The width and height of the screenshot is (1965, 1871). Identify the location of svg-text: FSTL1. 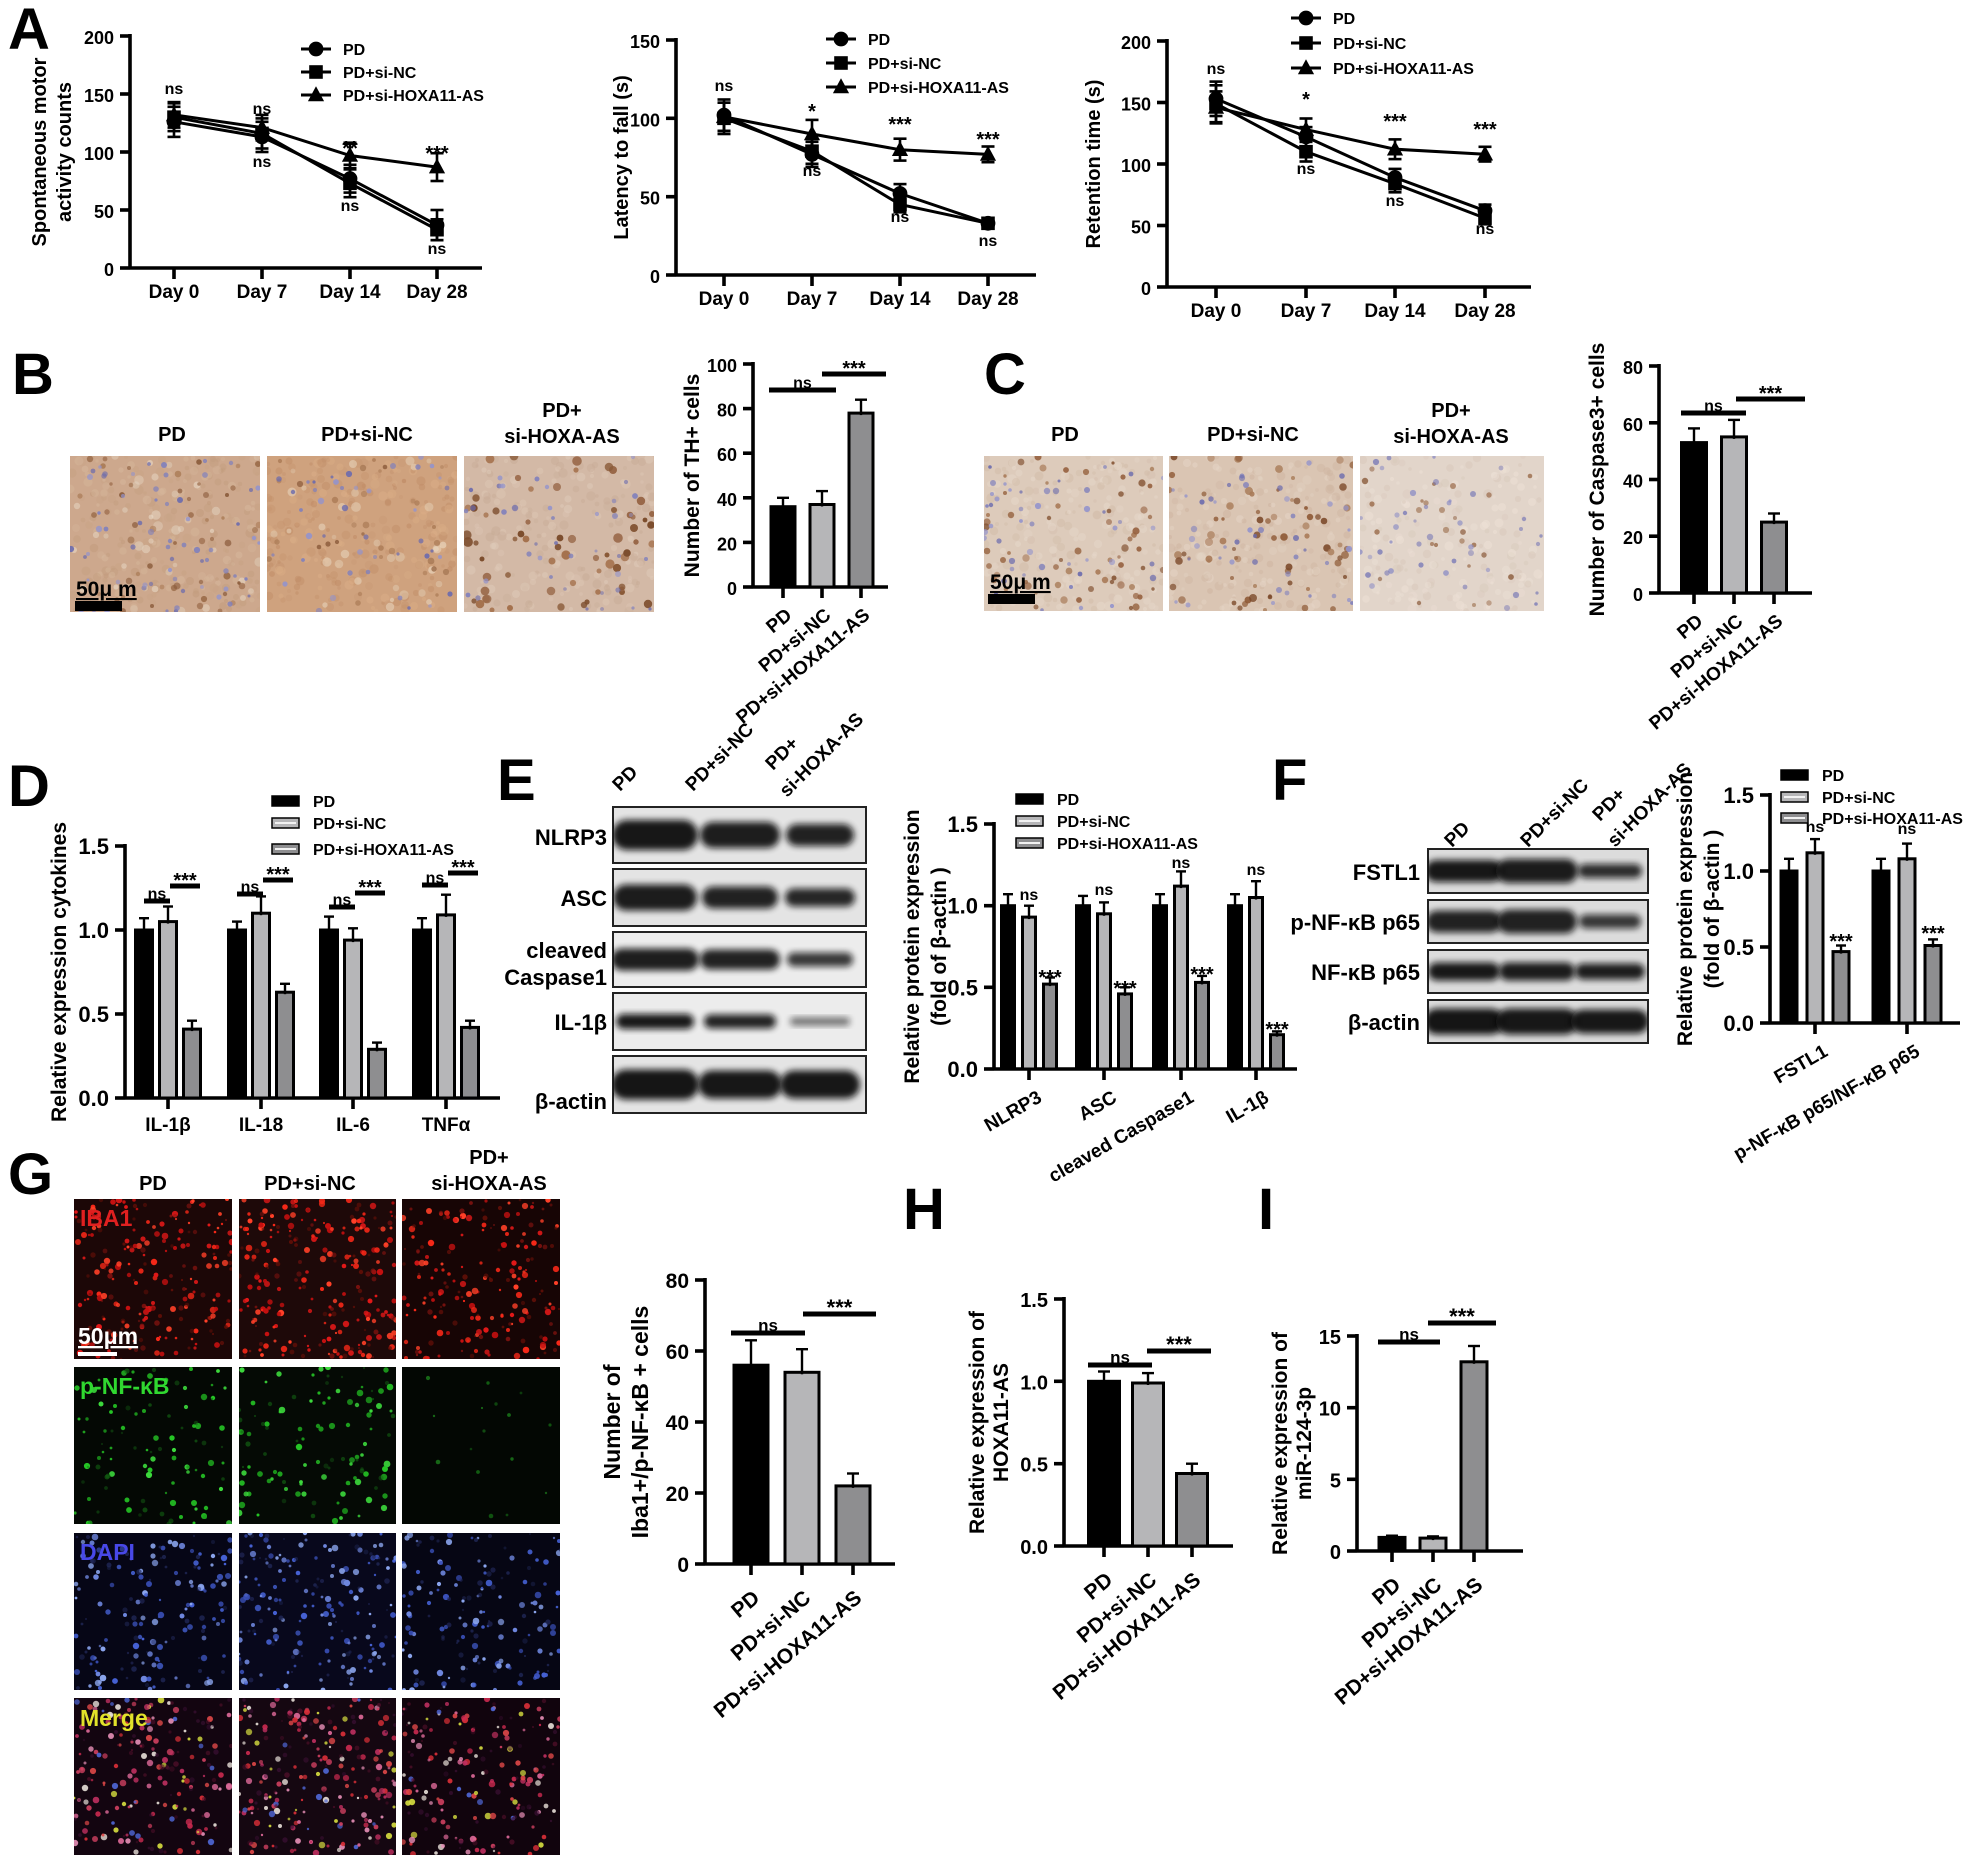
(1386, 872).